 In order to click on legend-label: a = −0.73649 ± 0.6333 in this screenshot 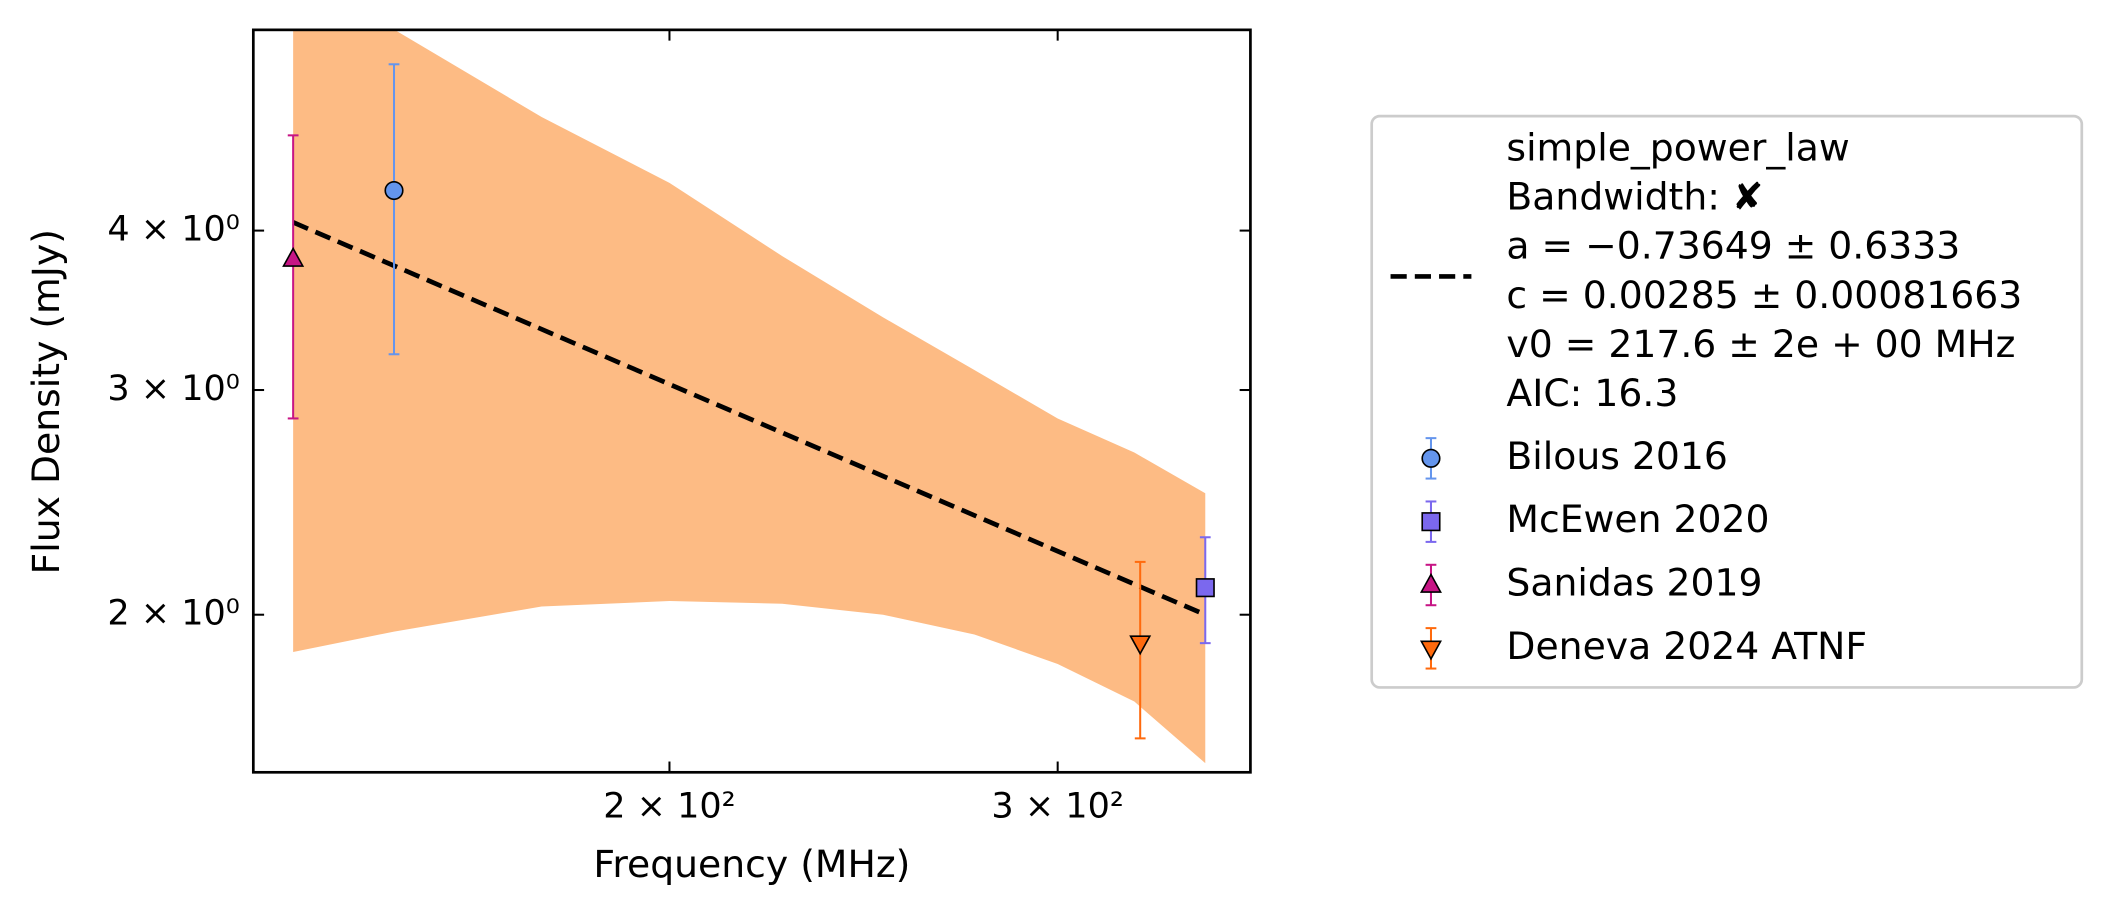, I will do `click(1733, 246)`.